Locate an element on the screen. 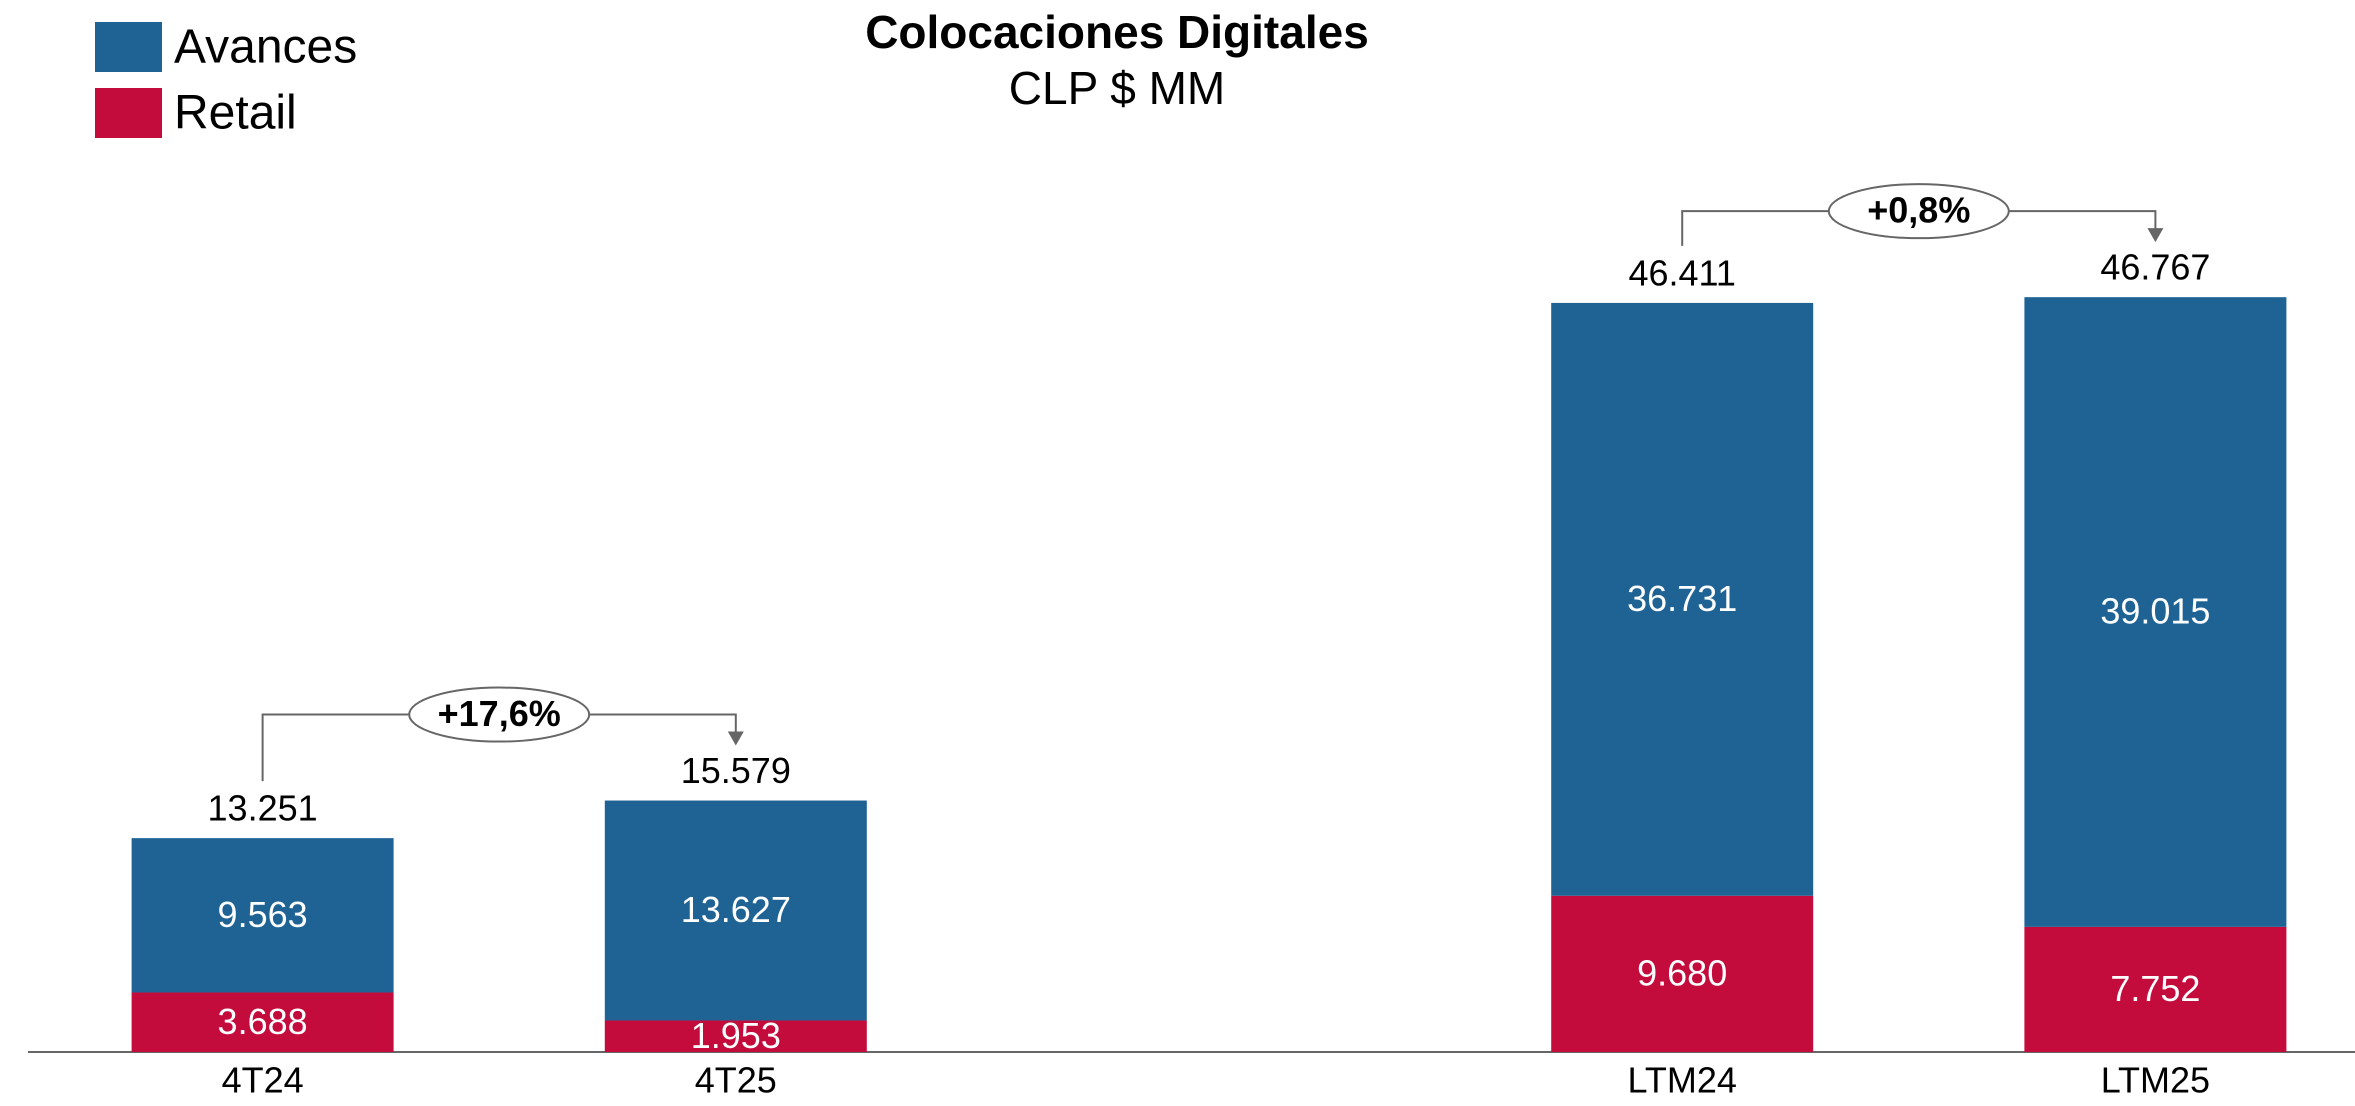 The image size is (2355, 1106). x-tick-label: LTM25 is located at coordinates (2155, 1080).